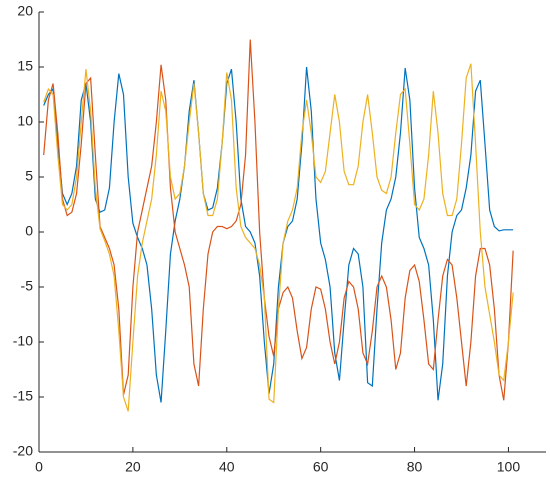 The width and height of the screenshot is (550, 483). Describe the element at coordinates (227, 467) in the screenshot. I see `x-tick-label: 40` at that location.